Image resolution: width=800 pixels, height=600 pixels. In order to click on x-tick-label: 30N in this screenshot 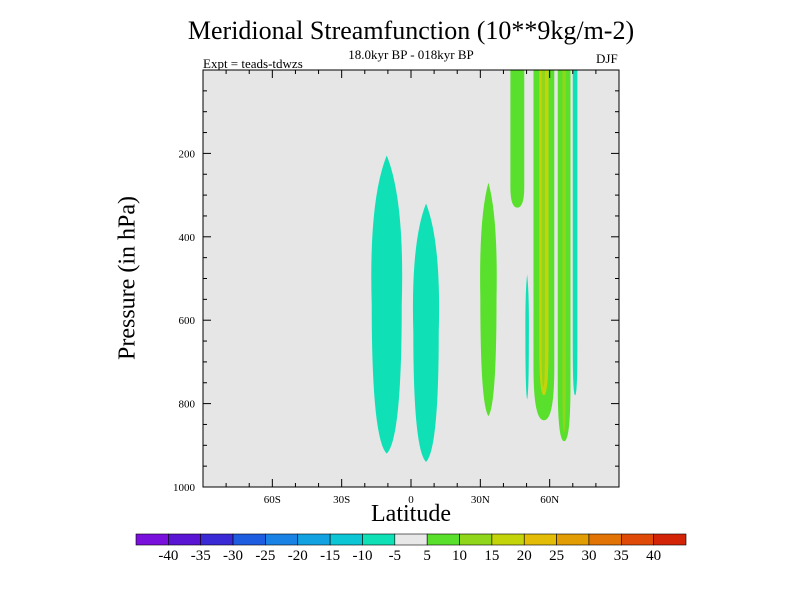, I will do `click(480, 500)`.